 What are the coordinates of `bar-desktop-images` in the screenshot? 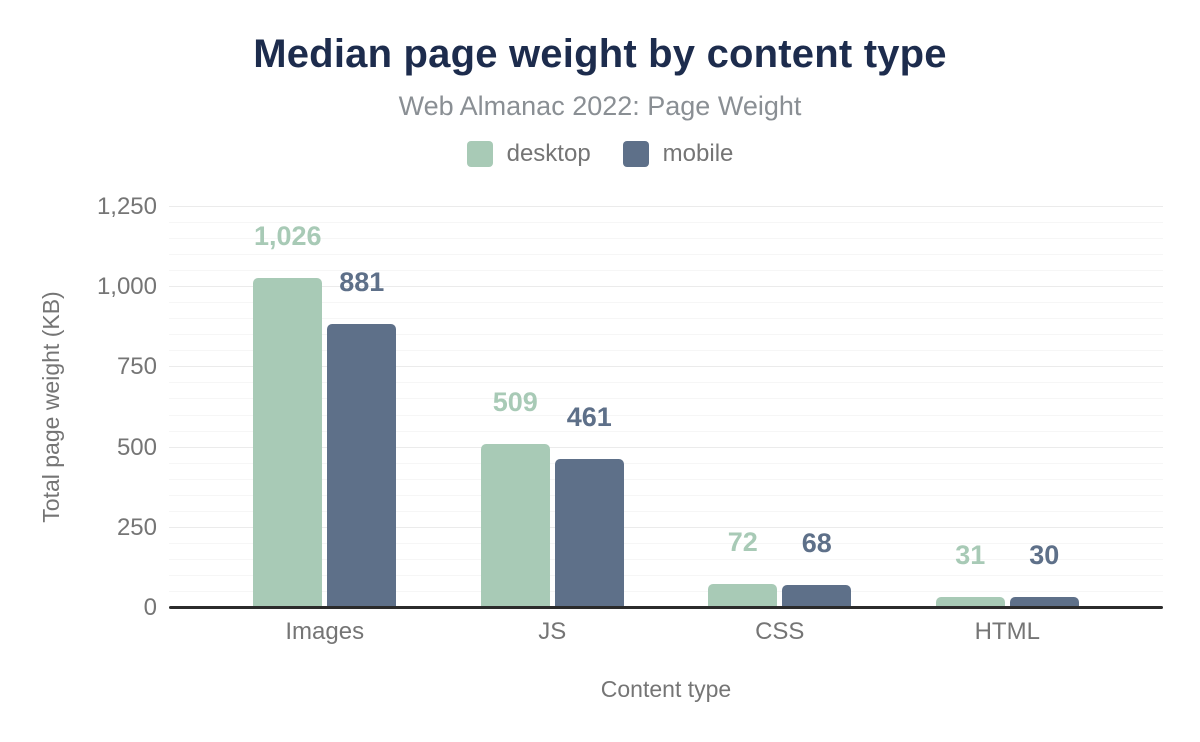 It's located at (288, 442).